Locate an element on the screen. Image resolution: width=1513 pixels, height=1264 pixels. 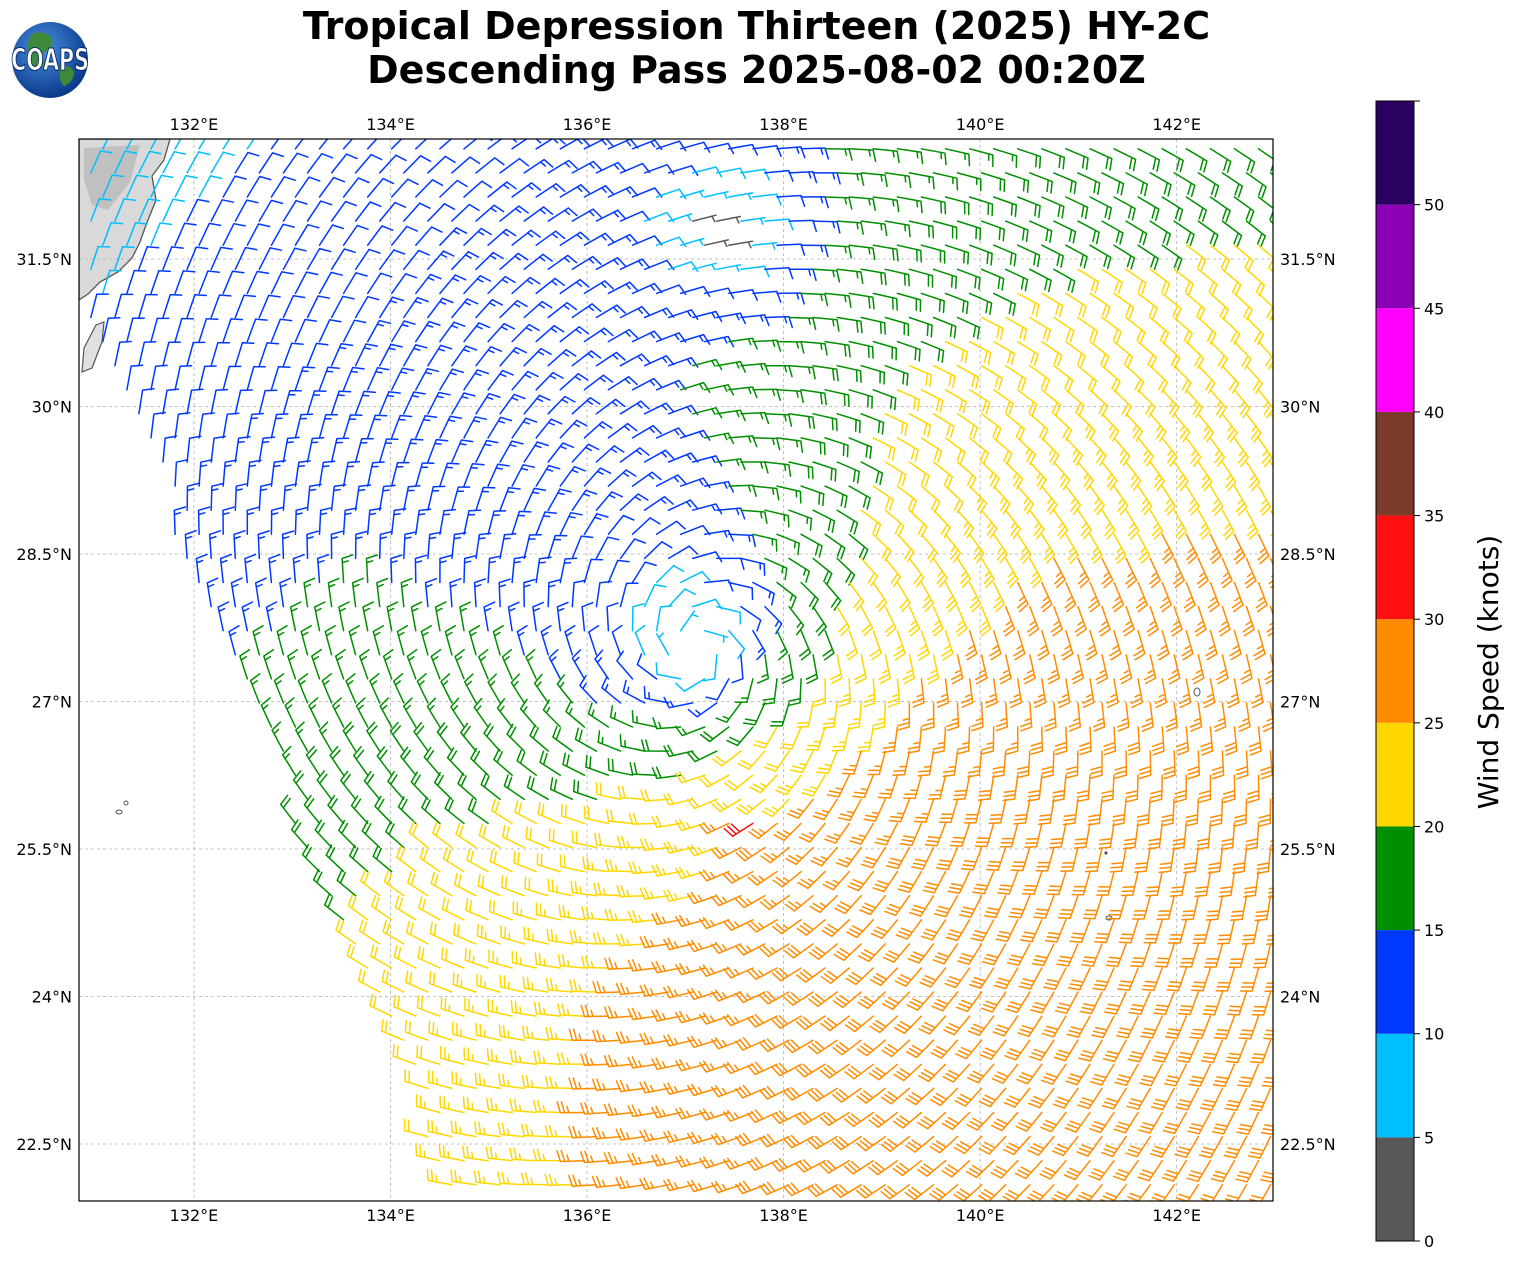
lat-tick-label-left: 24°N is located at coordinates (52, 996).